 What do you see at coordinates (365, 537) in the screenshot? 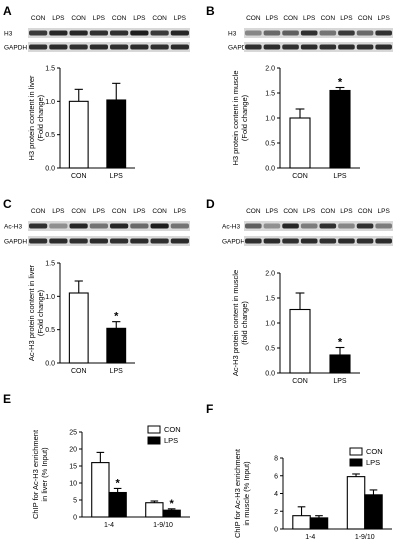
I see `x-tick-label: 1-9/10` at bounding box center [365, 537].